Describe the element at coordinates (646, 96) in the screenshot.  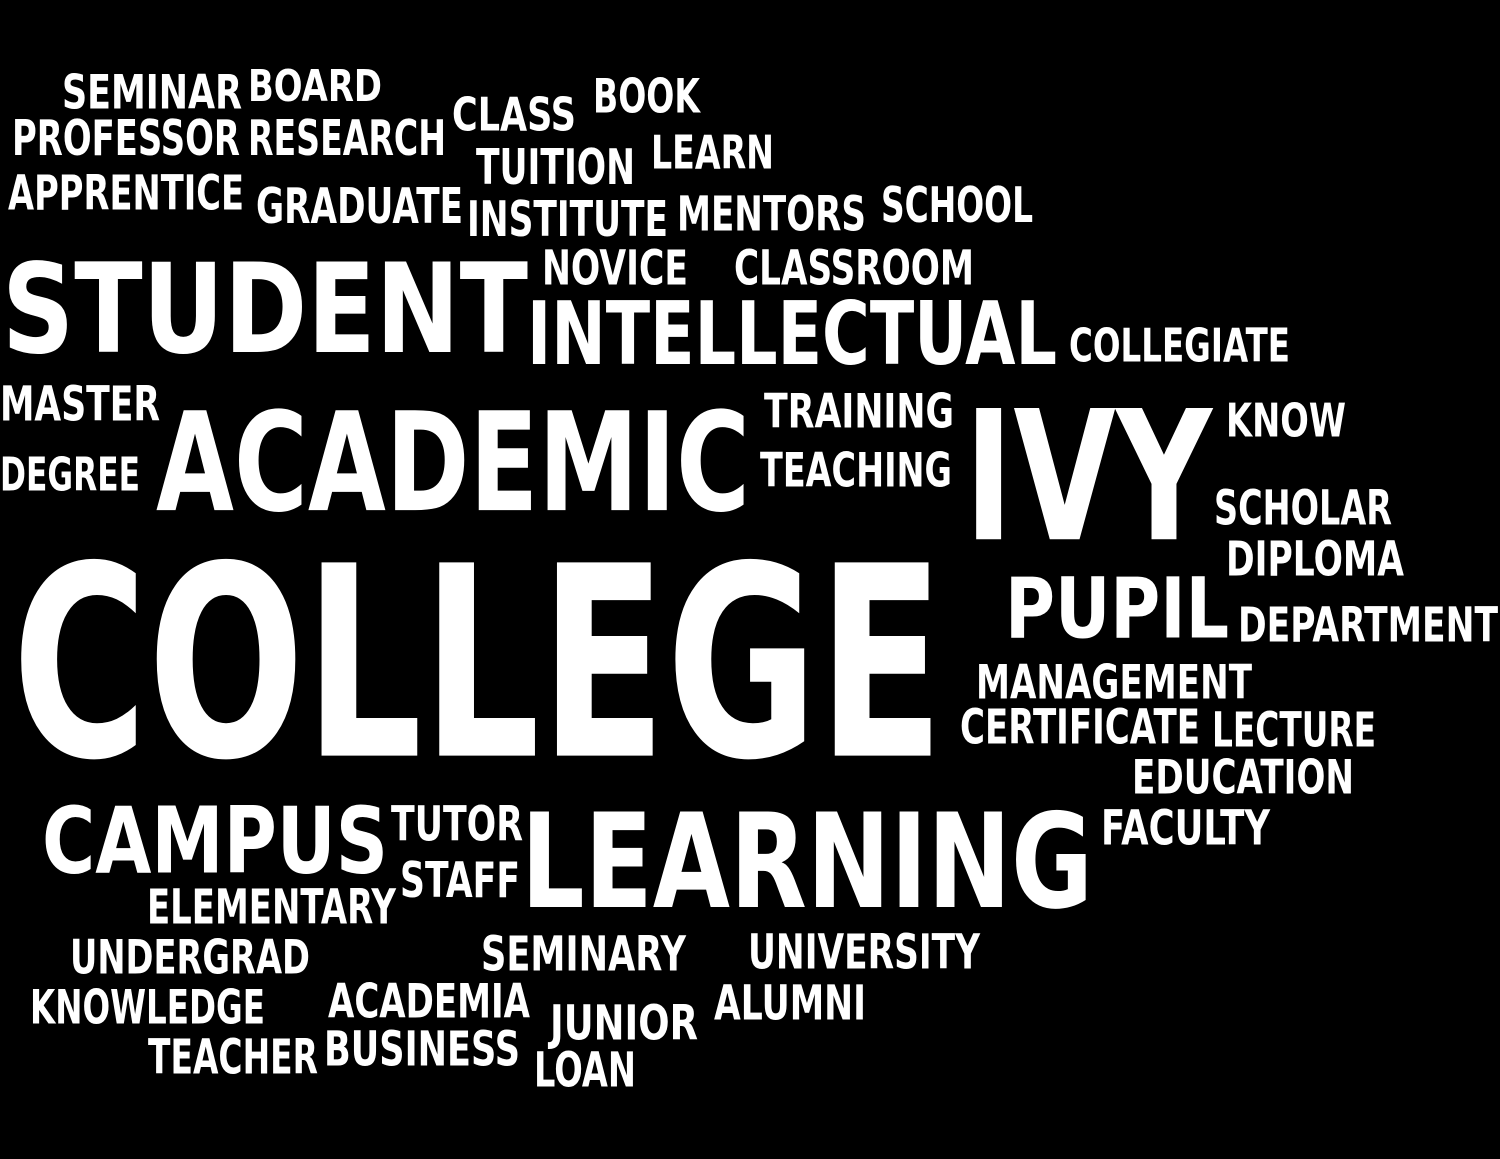
I see `word-book: BOOK` at that location.